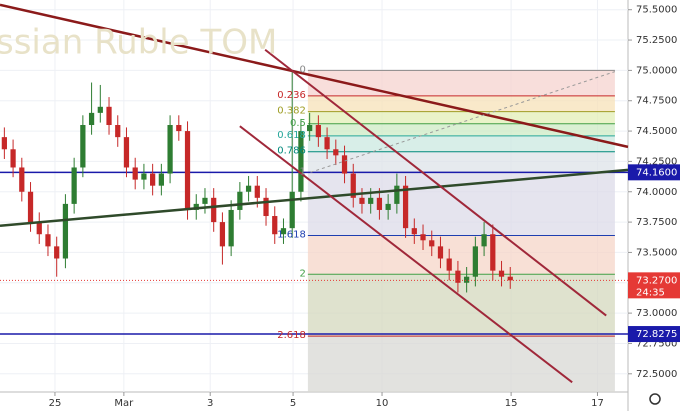 Image resolution: width=680 pixels, height=411 pixels. I want to click on fib-label: 0, so click(303, 69).